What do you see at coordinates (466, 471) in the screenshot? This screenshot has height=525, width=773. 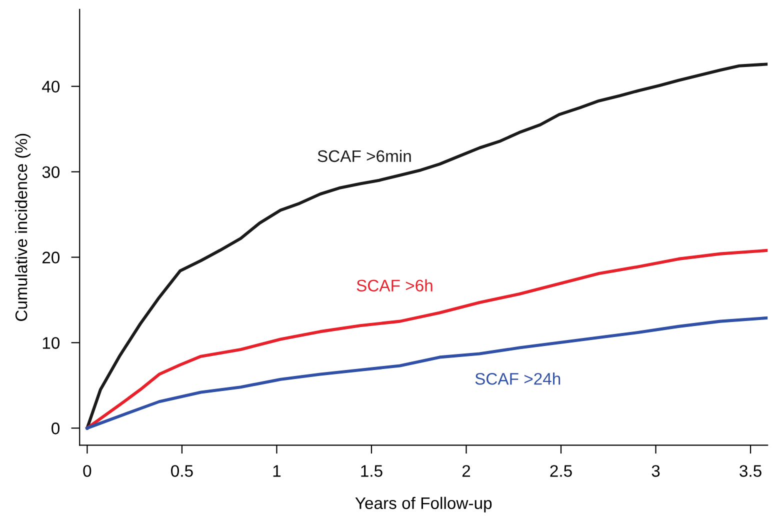 I see `x-tick-label: 2` at bounding box center [466, 471].